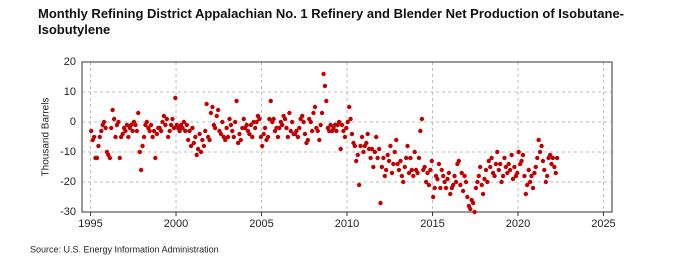 The image size is (675, 275). I want to click on x-tick-label: 2000, so click(176, 224).